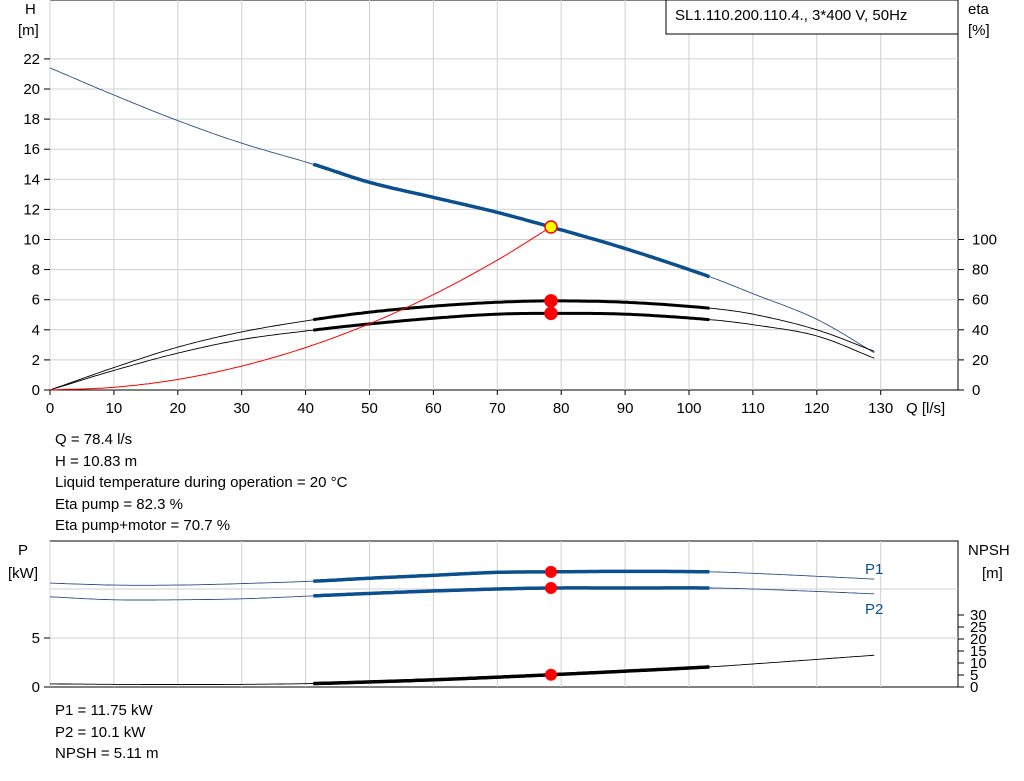  I want to click on x-tick-label: 20, so click(177, 408).